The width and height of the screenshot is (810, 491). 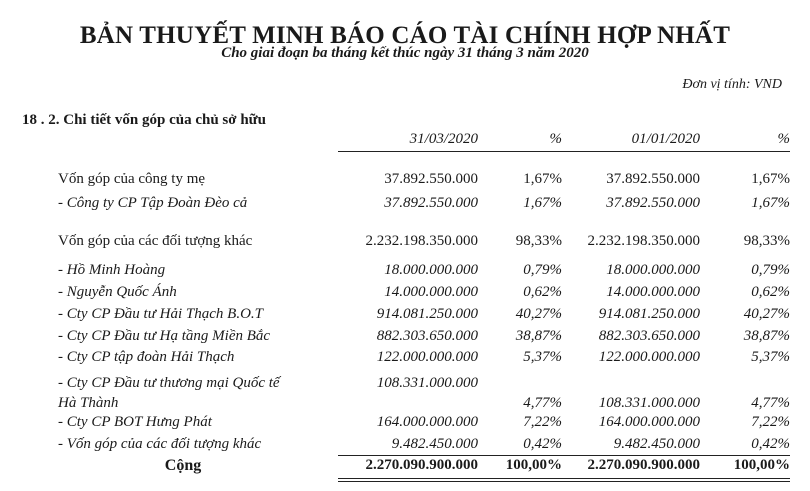 What do you see at coordinates (533, 465) in the screenshot?
I see `percent-31-03-2020: 100,00%` at bounding box center [533, 465].